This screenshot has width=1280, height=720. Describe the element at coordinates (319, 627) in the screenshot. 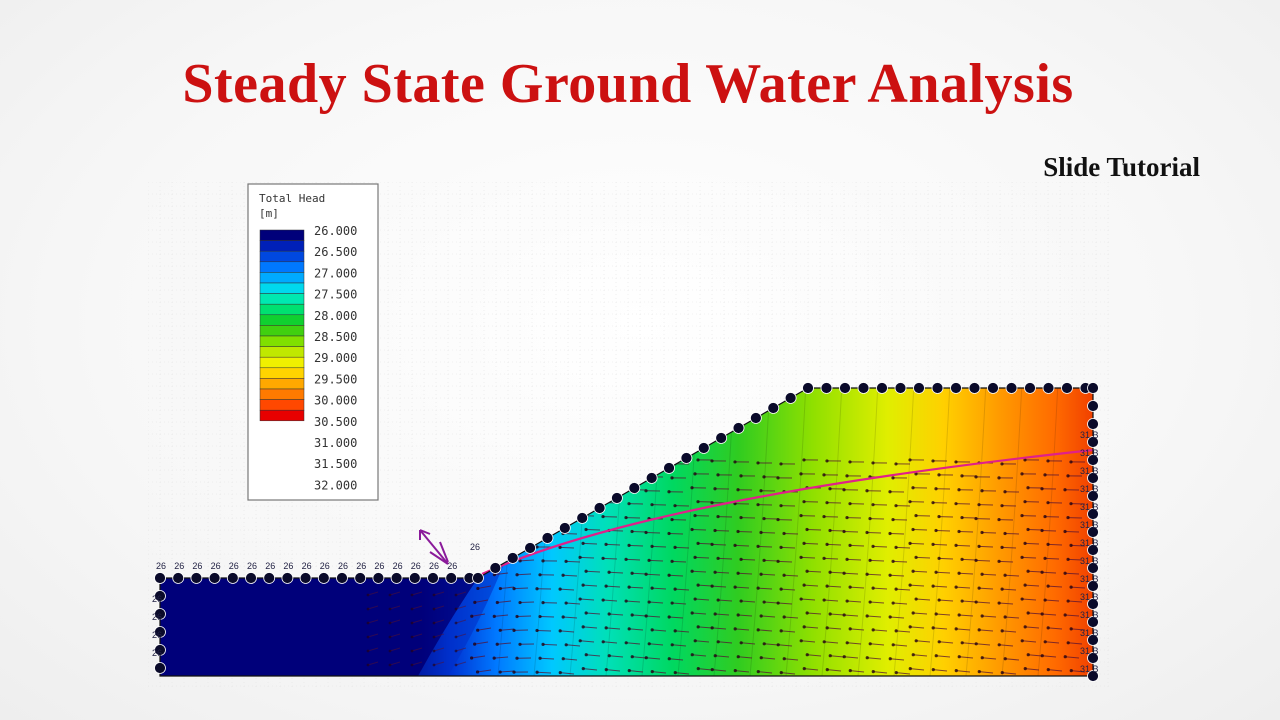

I see `toe-low-head-zone` at that location.